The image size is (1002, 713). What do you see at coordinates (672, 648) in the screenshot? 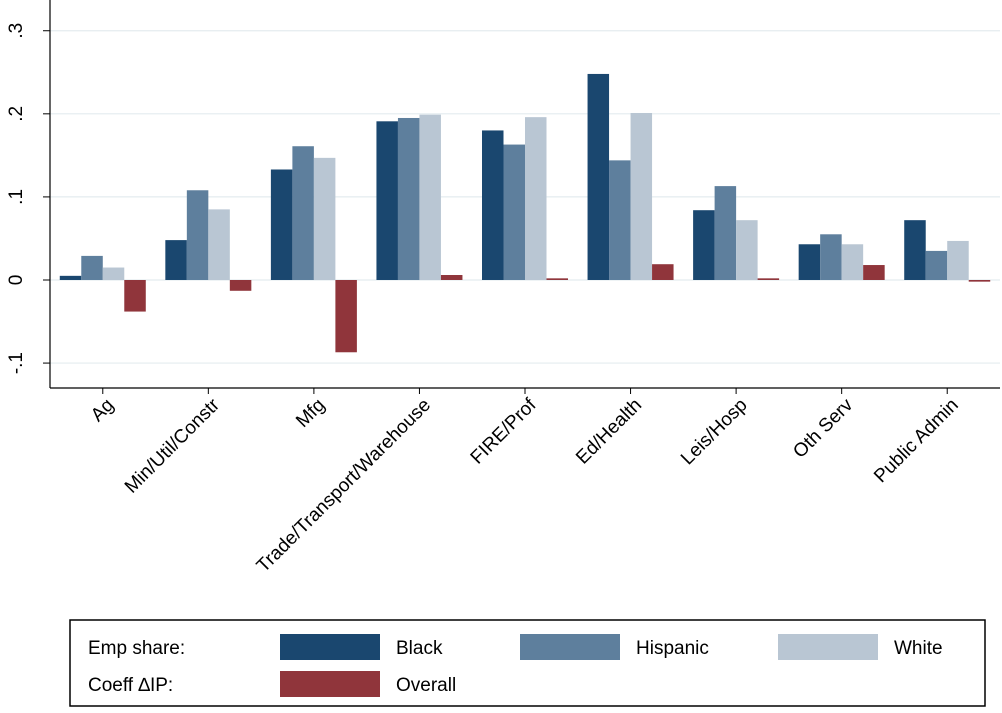
I see `legend-label: Hispanic` at bounding box center [672, 648].